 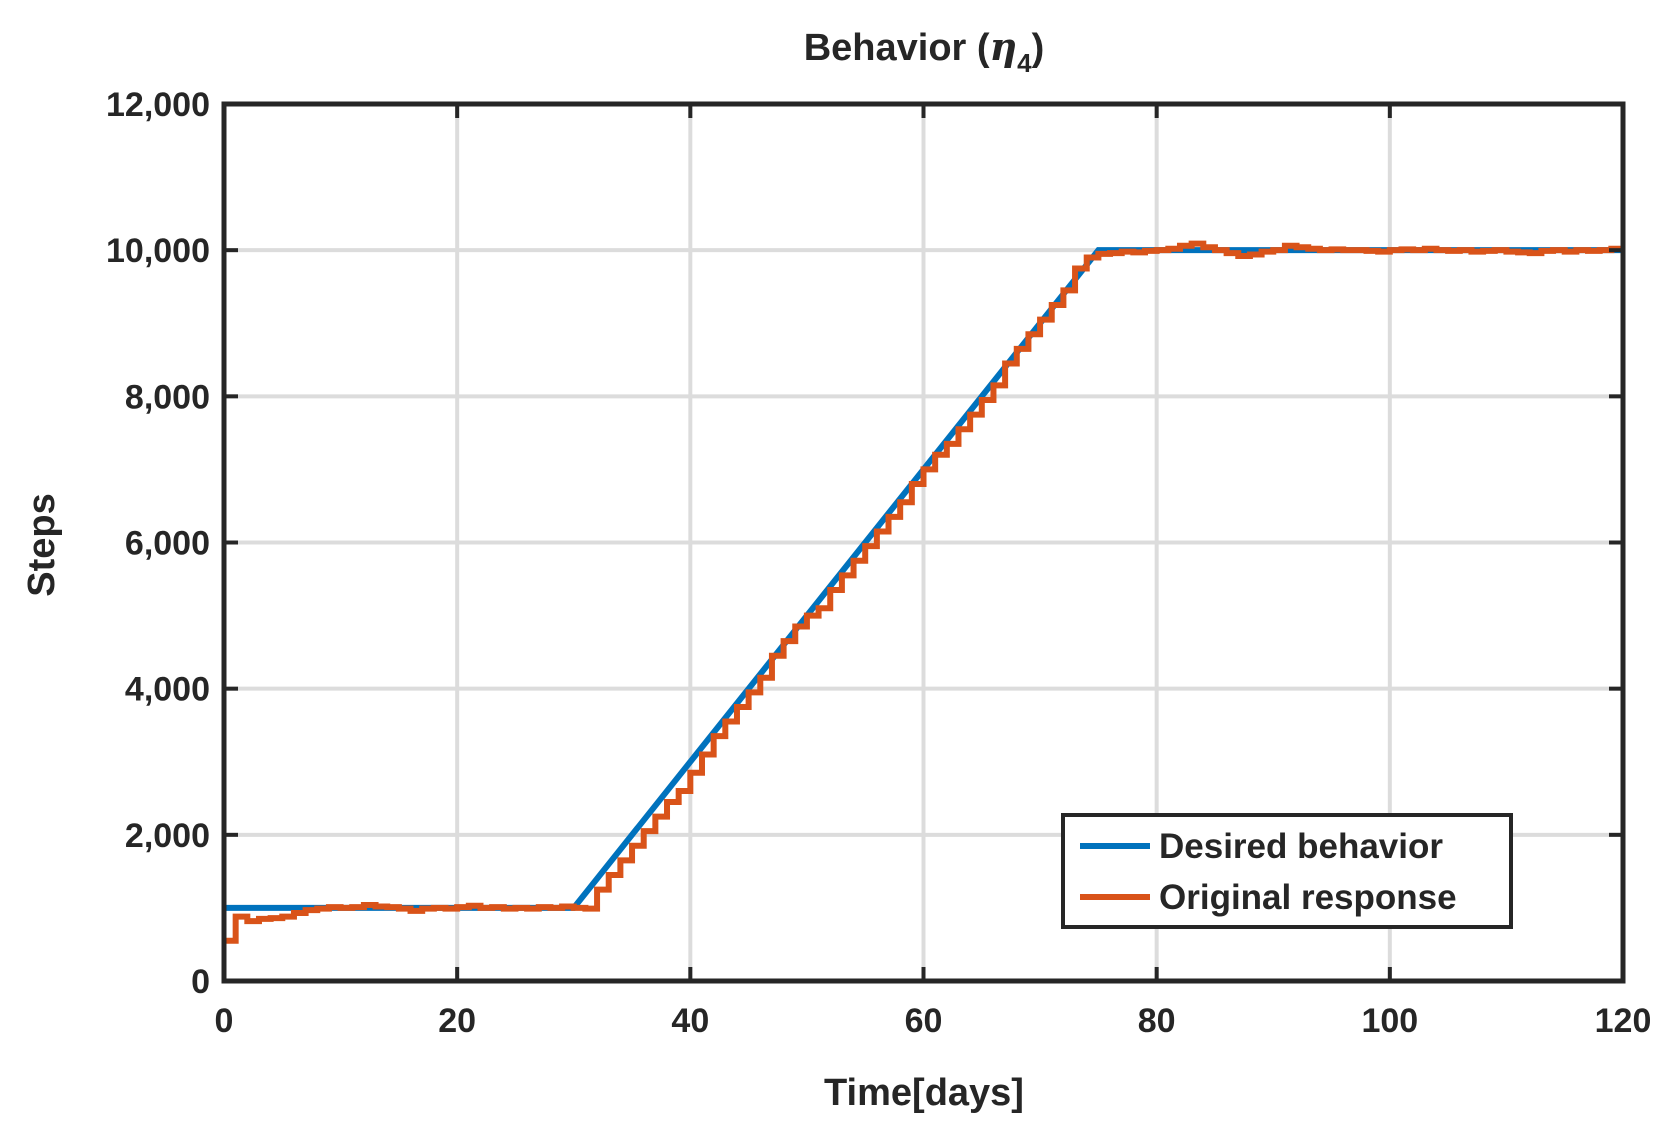 I want to click on legend-label-original: Original response, so click(x=1308, y=897).